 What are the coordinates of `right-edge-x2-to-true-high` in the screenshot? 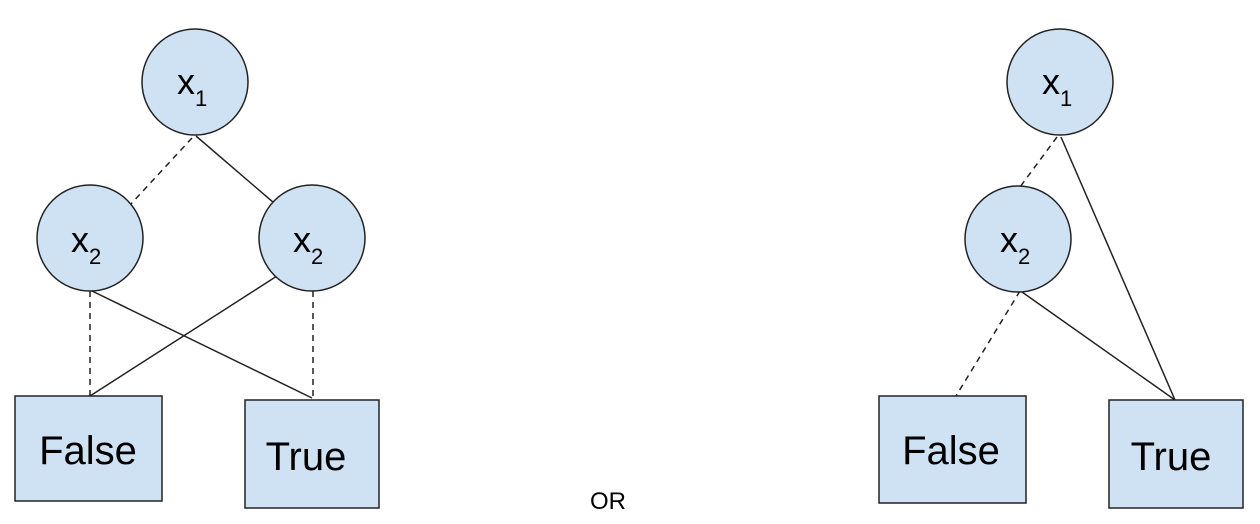 It's located at (1098, 346).